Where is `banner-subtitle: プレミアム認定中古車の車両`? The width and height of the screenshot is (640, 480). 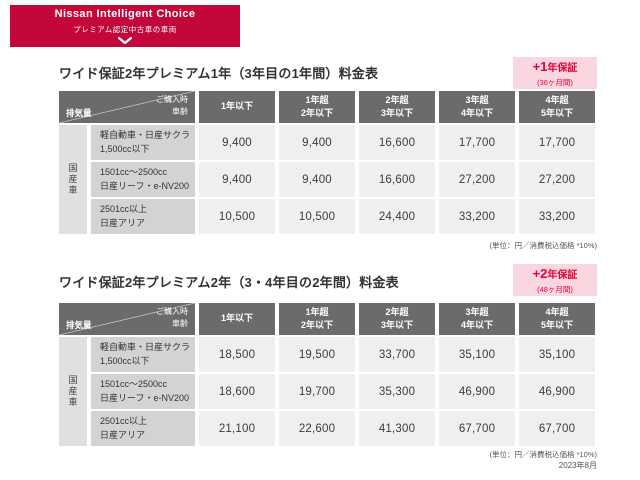 banner-subtitle: プレミアム認定中古車の車両 is located at coordinates (125, 29).